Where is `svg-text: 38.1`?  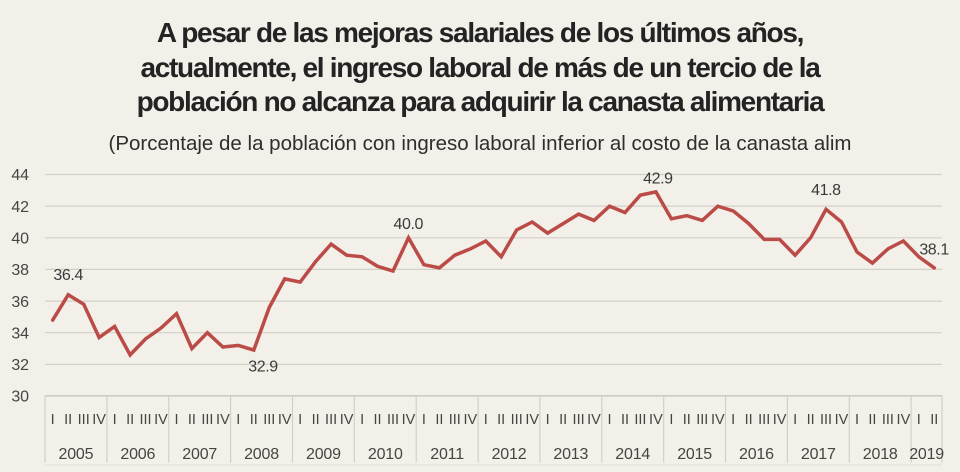
svg-text: 38.1 is located at coordinates (934, 250).